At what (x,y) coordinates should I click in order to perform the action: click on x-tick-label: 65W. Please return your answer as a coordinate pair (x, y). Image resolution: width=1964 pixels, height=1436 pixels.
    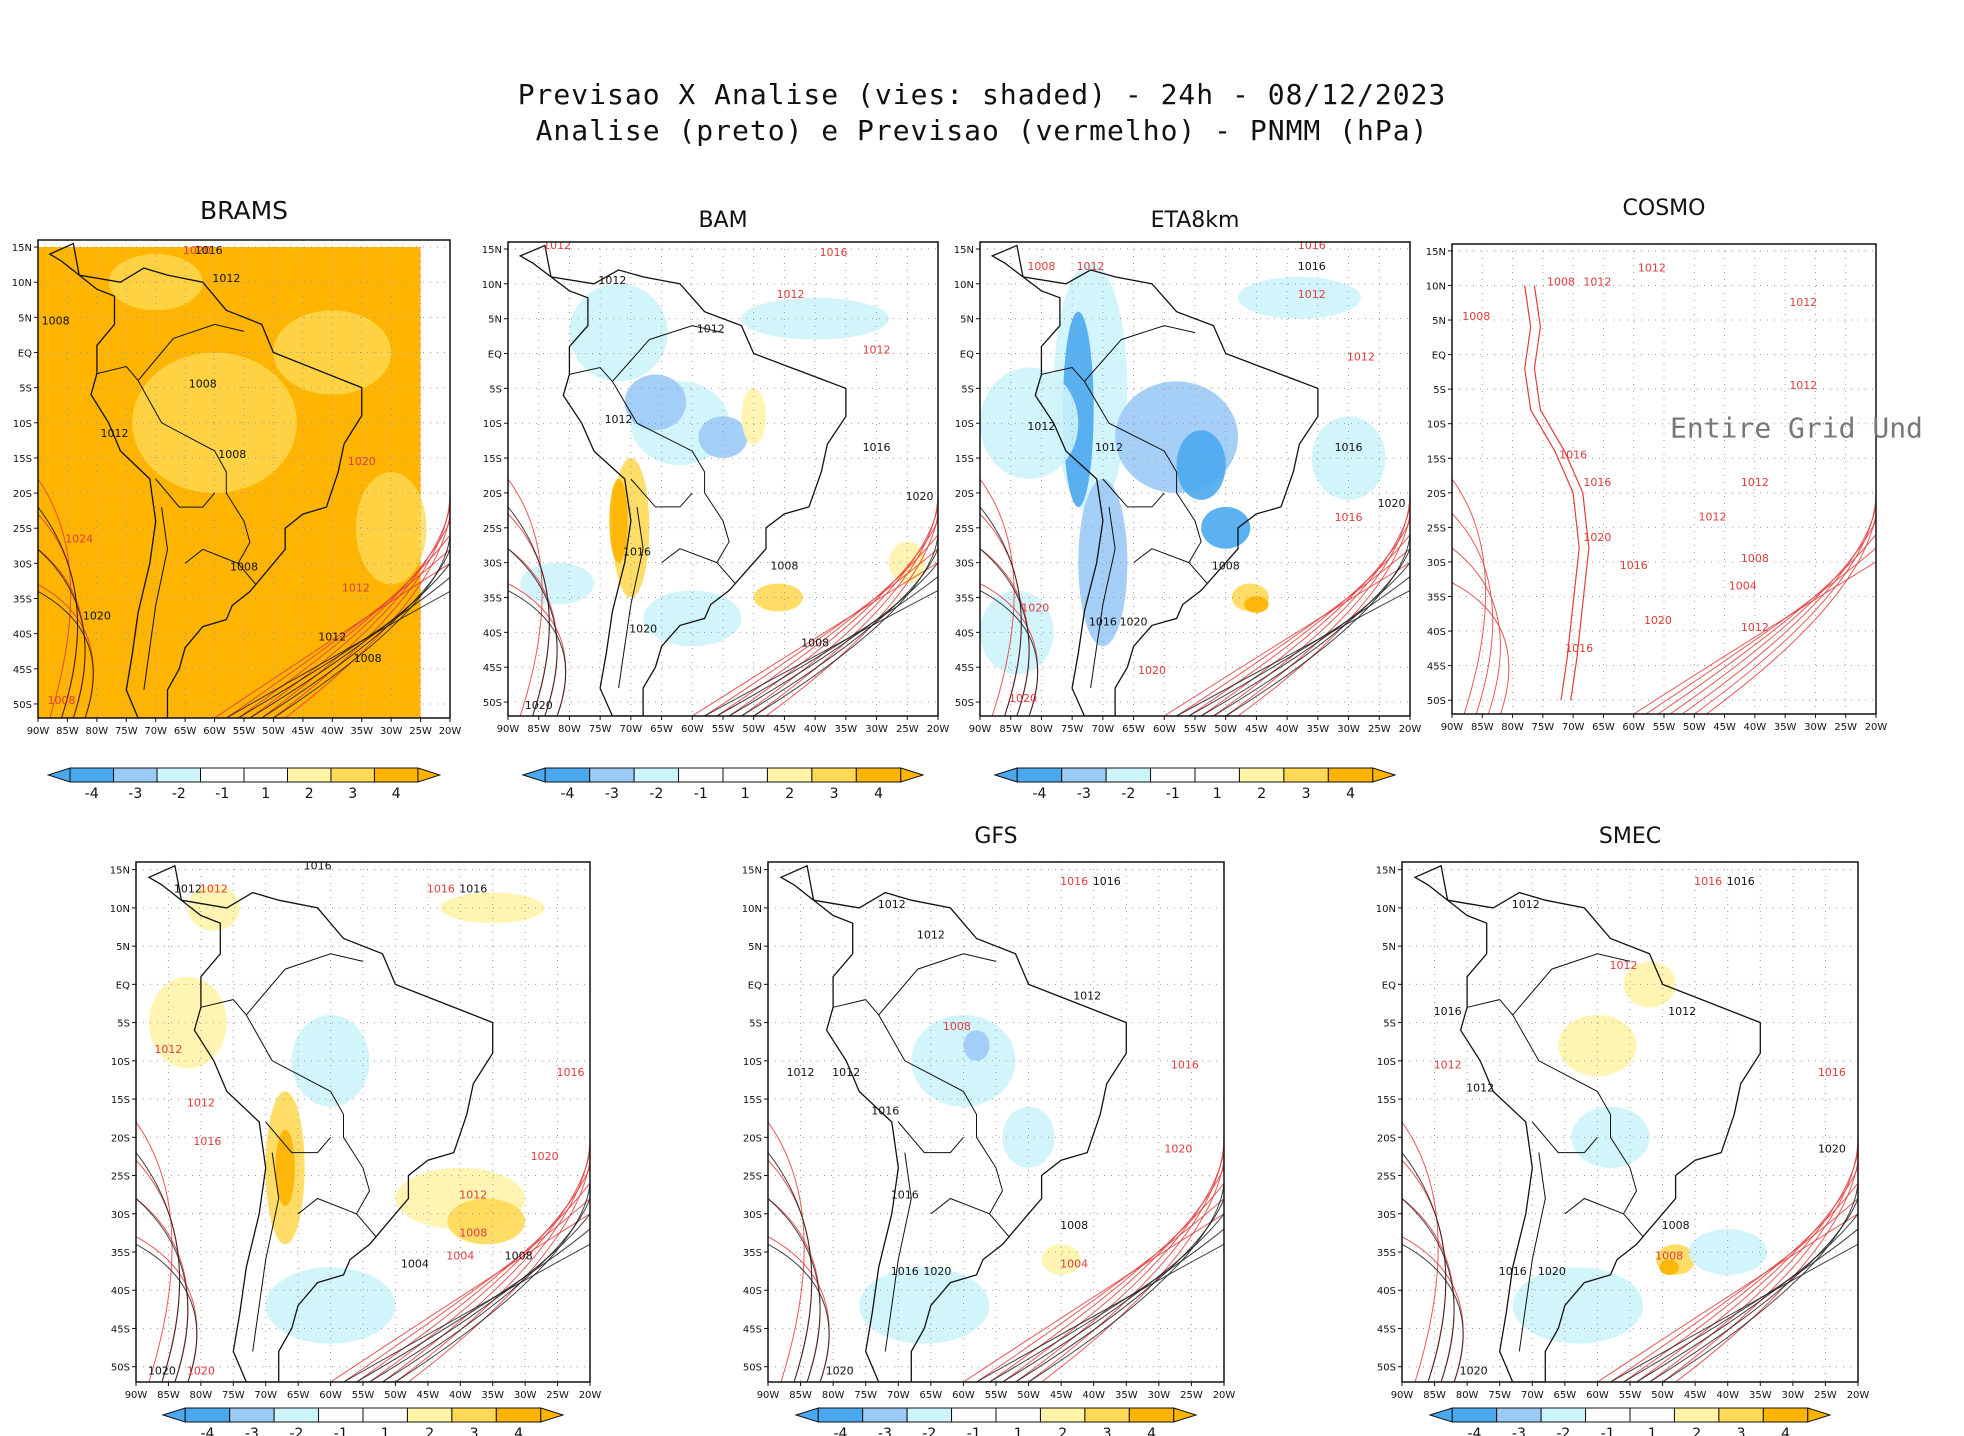
    Looking at the image, I should click on (931, 1395).